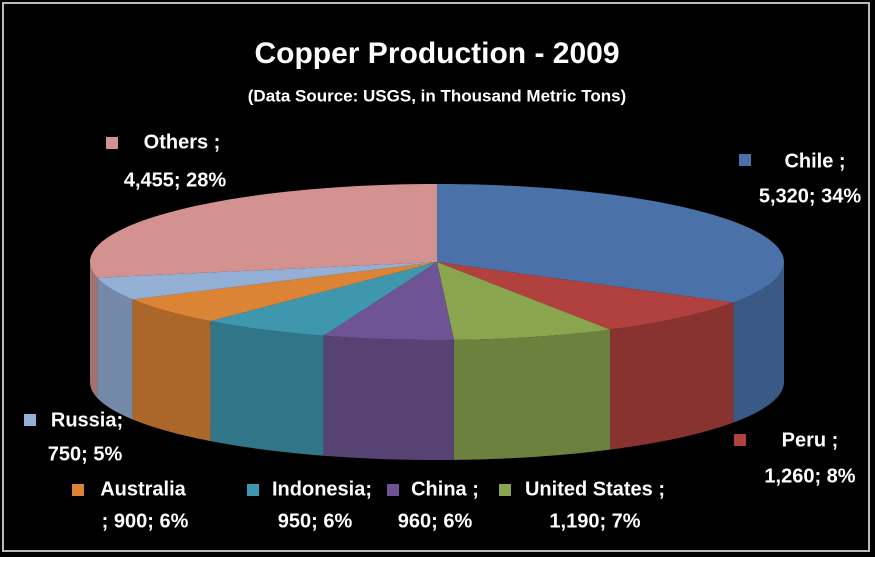  I want to click on data-label-name: Indonesia;, so click(322, 489).